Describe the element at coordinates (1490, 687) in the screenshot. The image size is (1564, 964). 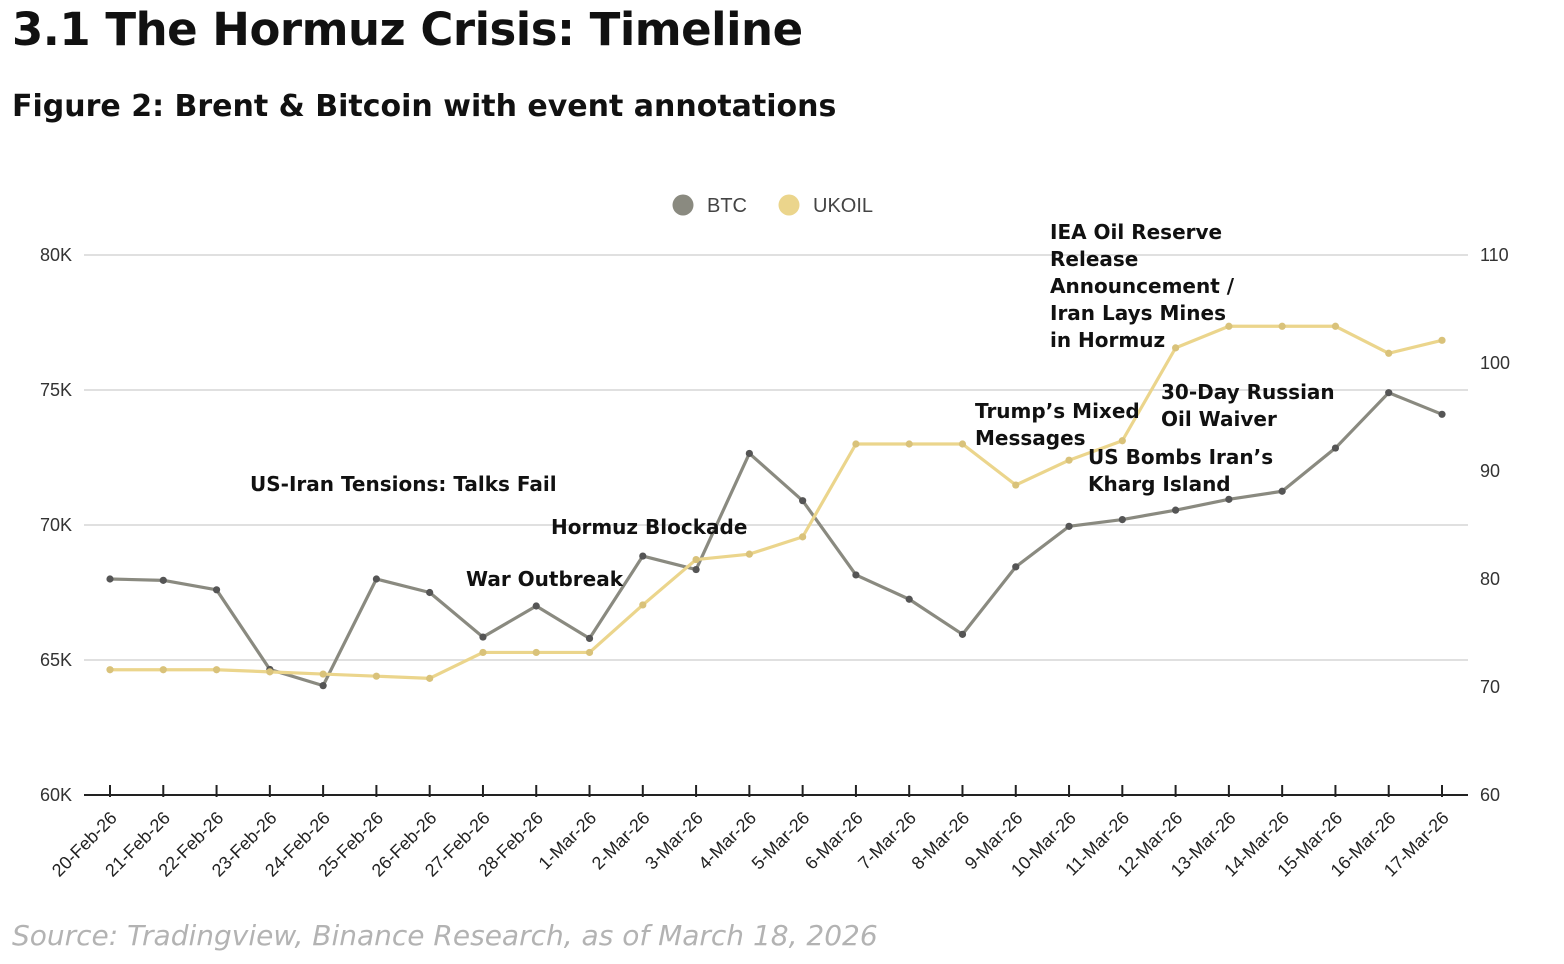
I see `right-tick-label: 70` at that location.